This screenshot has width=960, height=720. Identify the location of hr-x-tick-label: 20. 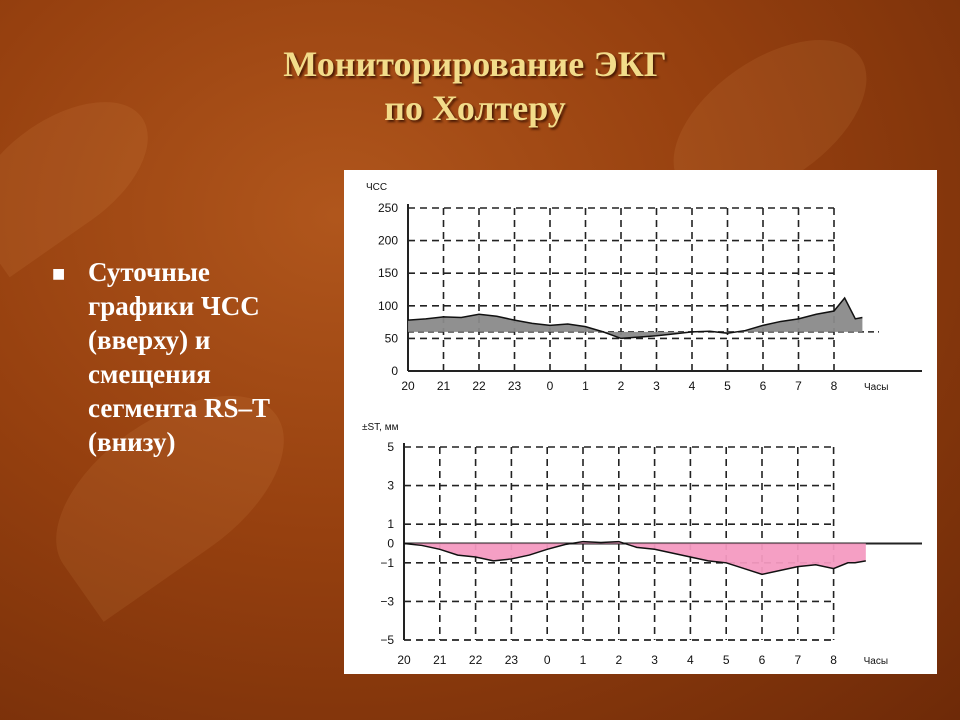
(408, 386).